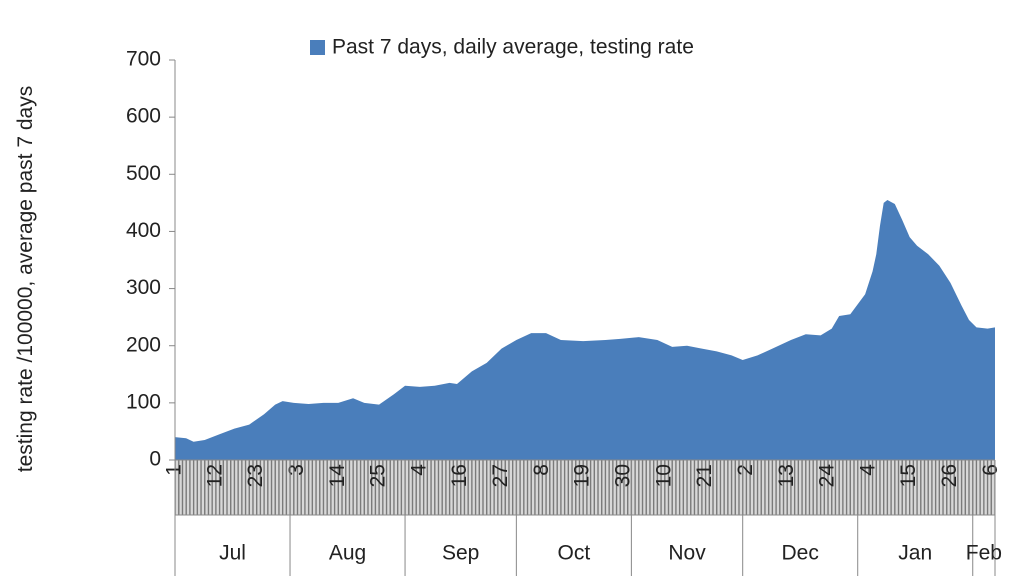  What do you see at coordinates (143, 401) in the screenshot?
I see `y-tick-label: 100` at bounding box center [143, 401].